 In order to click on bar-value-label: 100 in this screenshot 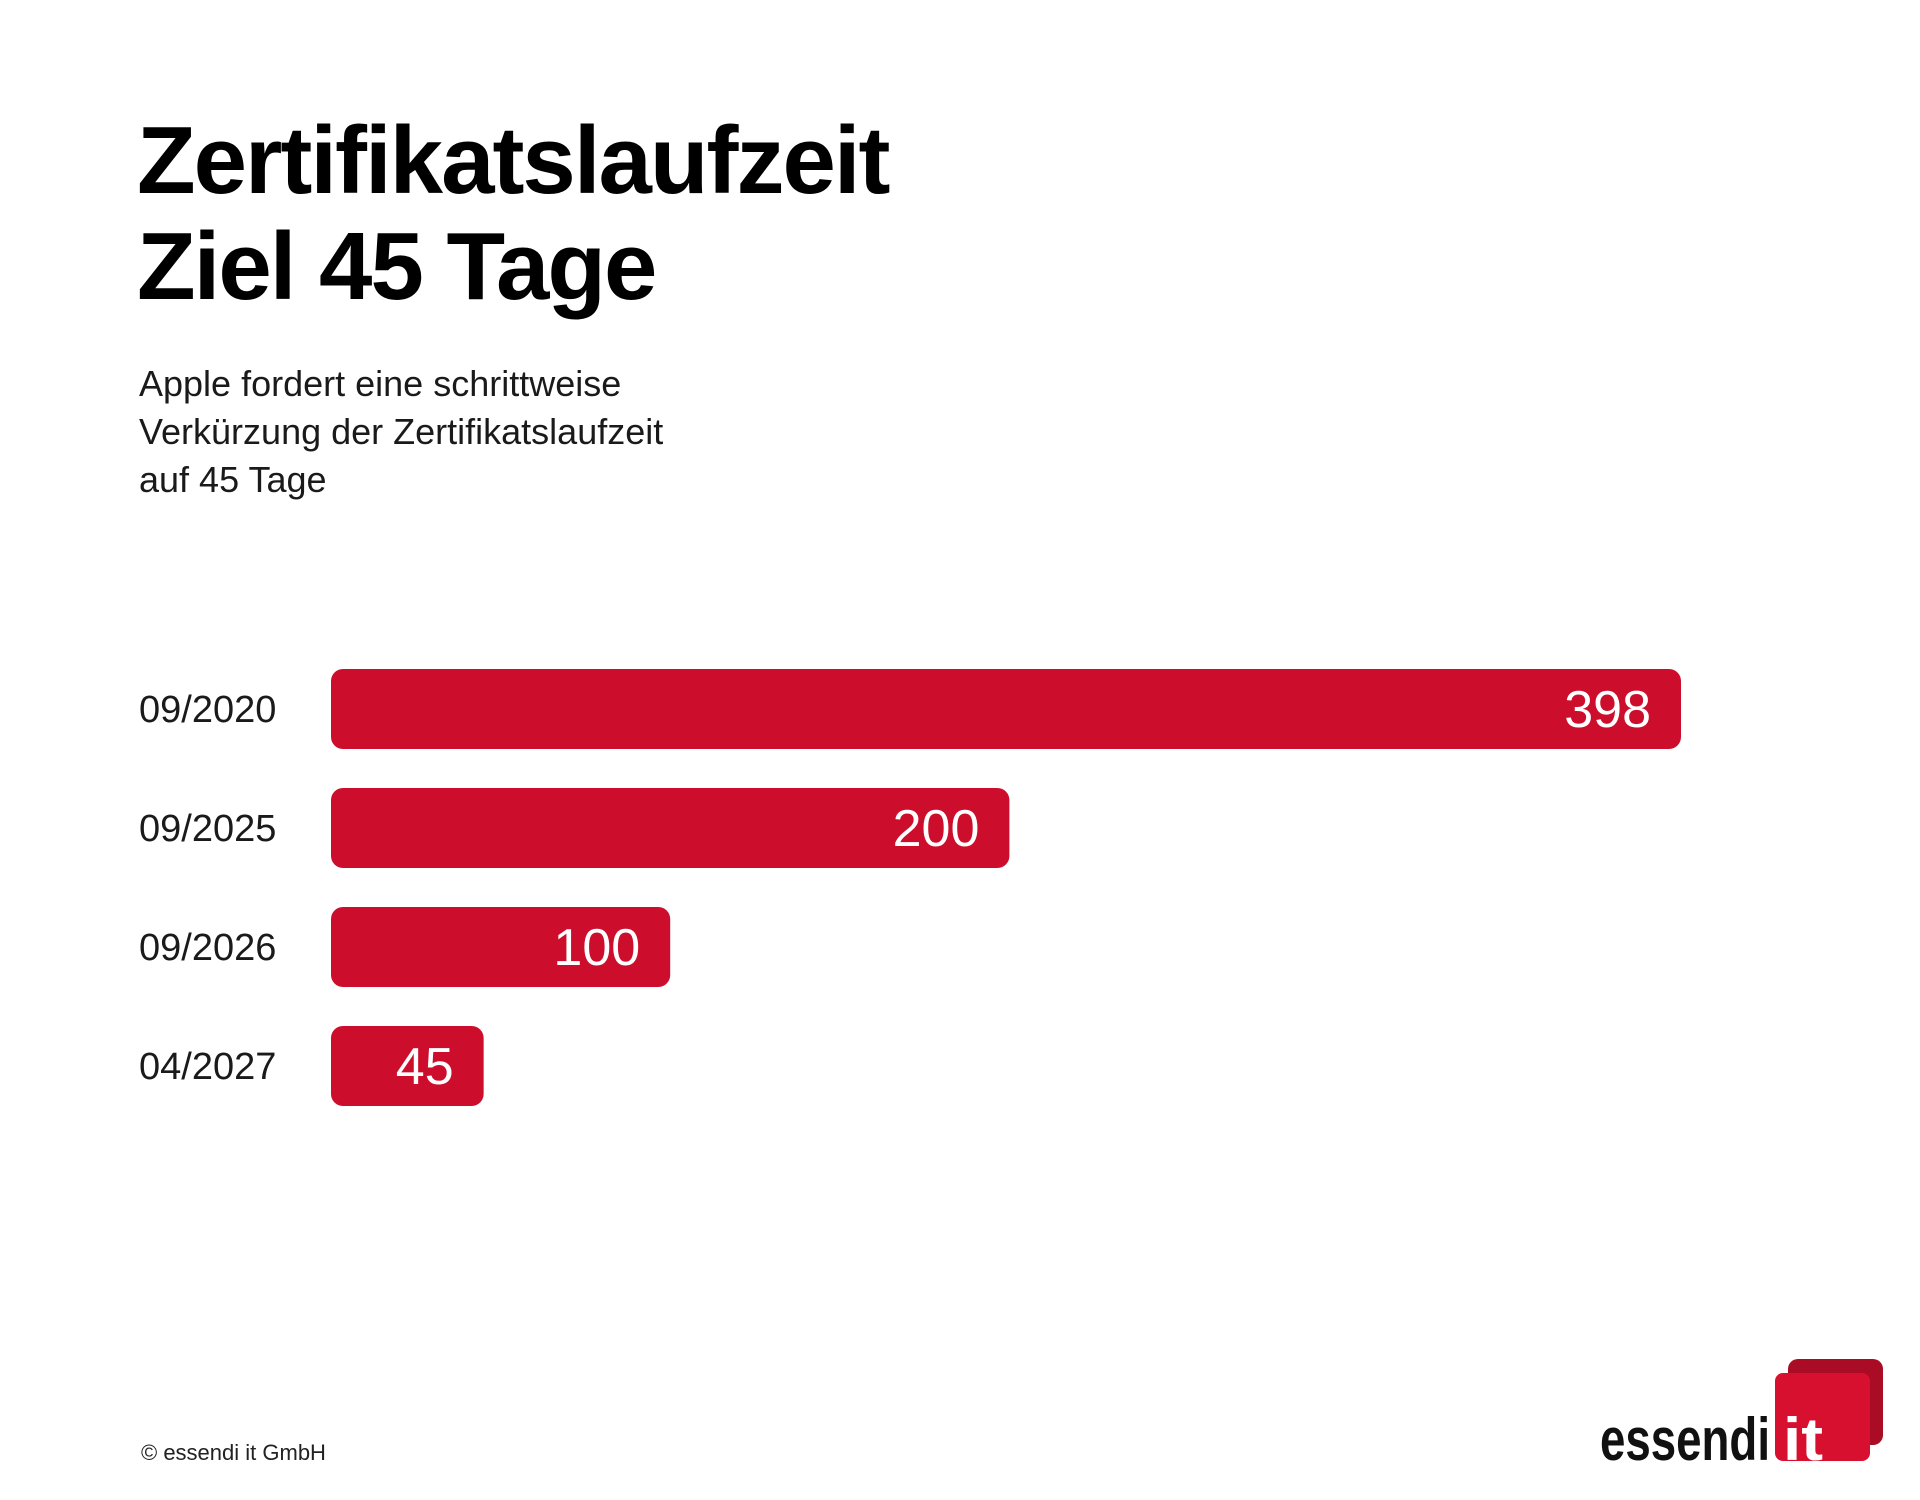, I will do `click(596, 948)`.